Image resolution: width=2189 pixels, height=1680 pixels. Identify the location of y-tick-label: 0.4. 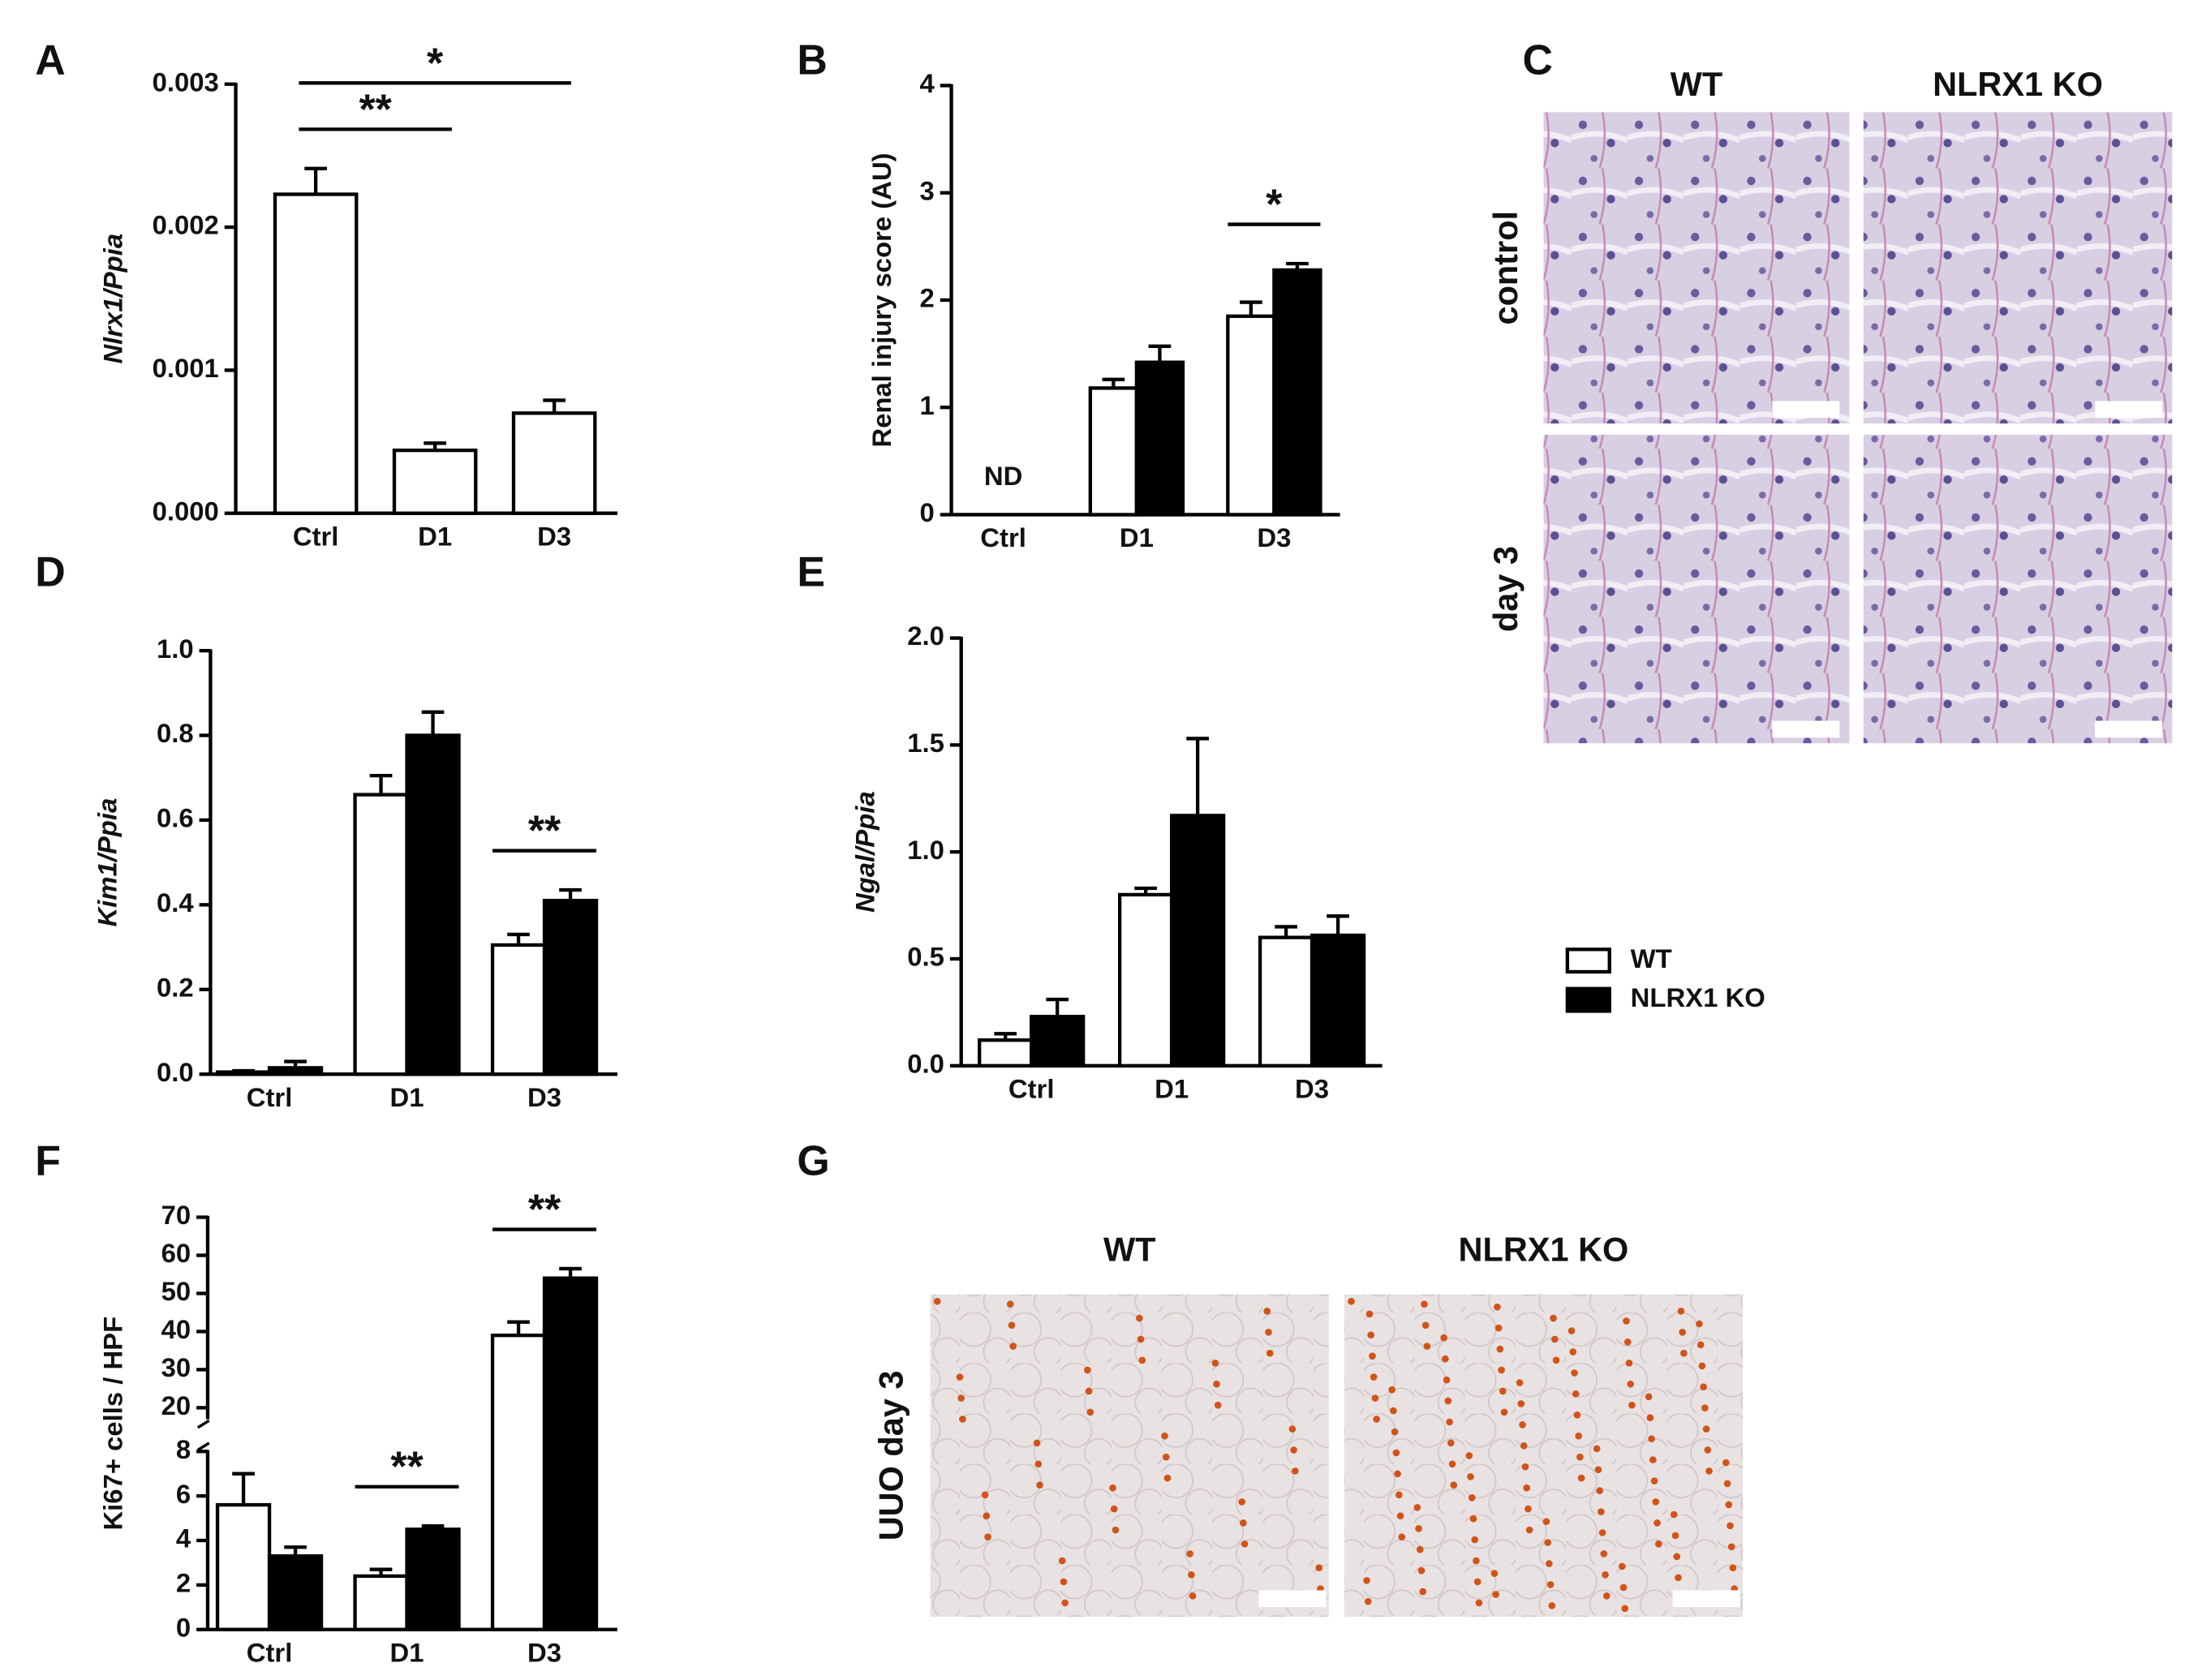
(176, 902).